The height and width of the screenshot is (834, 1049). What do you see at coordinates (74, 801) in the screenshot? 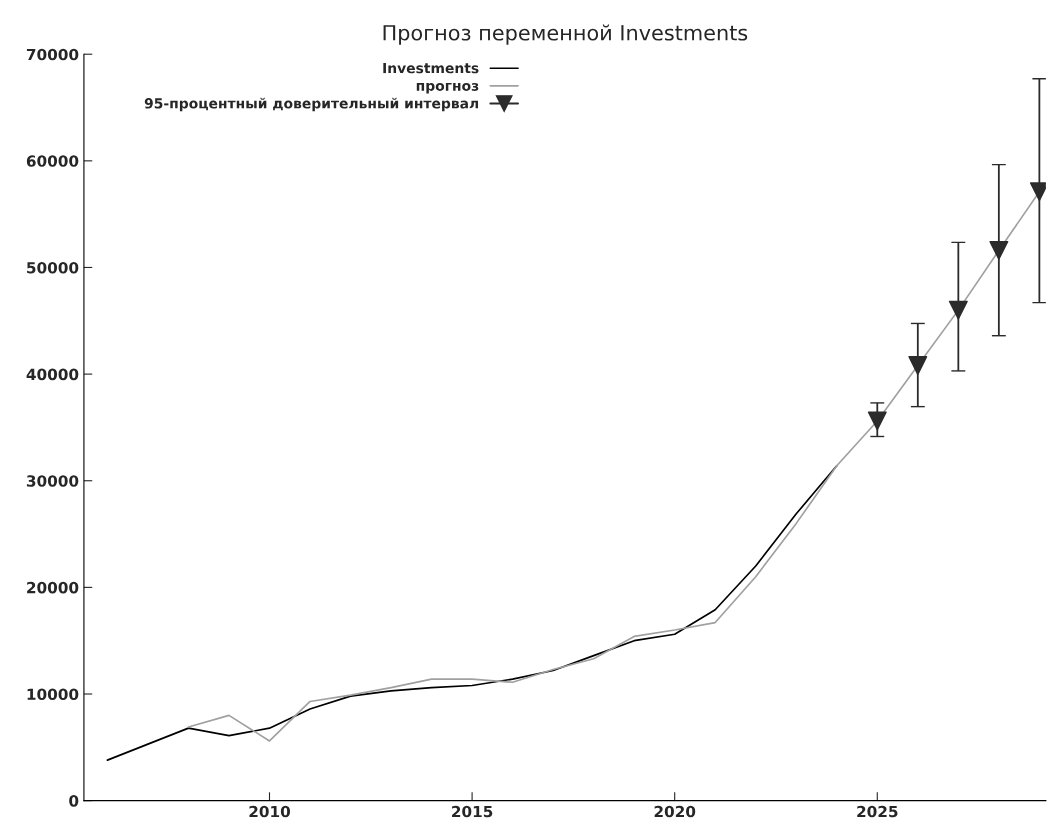
I see `y-tick-label: 0` at bounding box center [74, 801].